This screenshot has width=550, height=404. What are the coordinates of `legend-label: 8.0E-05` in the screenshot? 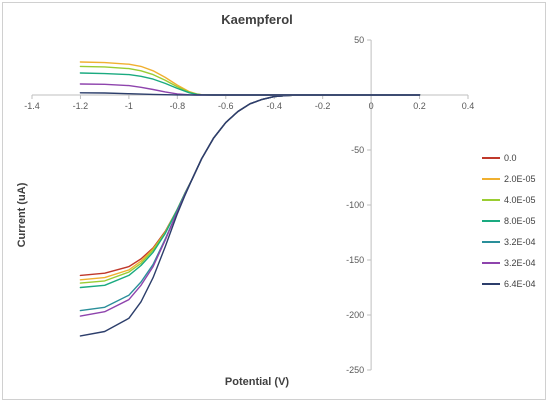 It's located at (520, 221).